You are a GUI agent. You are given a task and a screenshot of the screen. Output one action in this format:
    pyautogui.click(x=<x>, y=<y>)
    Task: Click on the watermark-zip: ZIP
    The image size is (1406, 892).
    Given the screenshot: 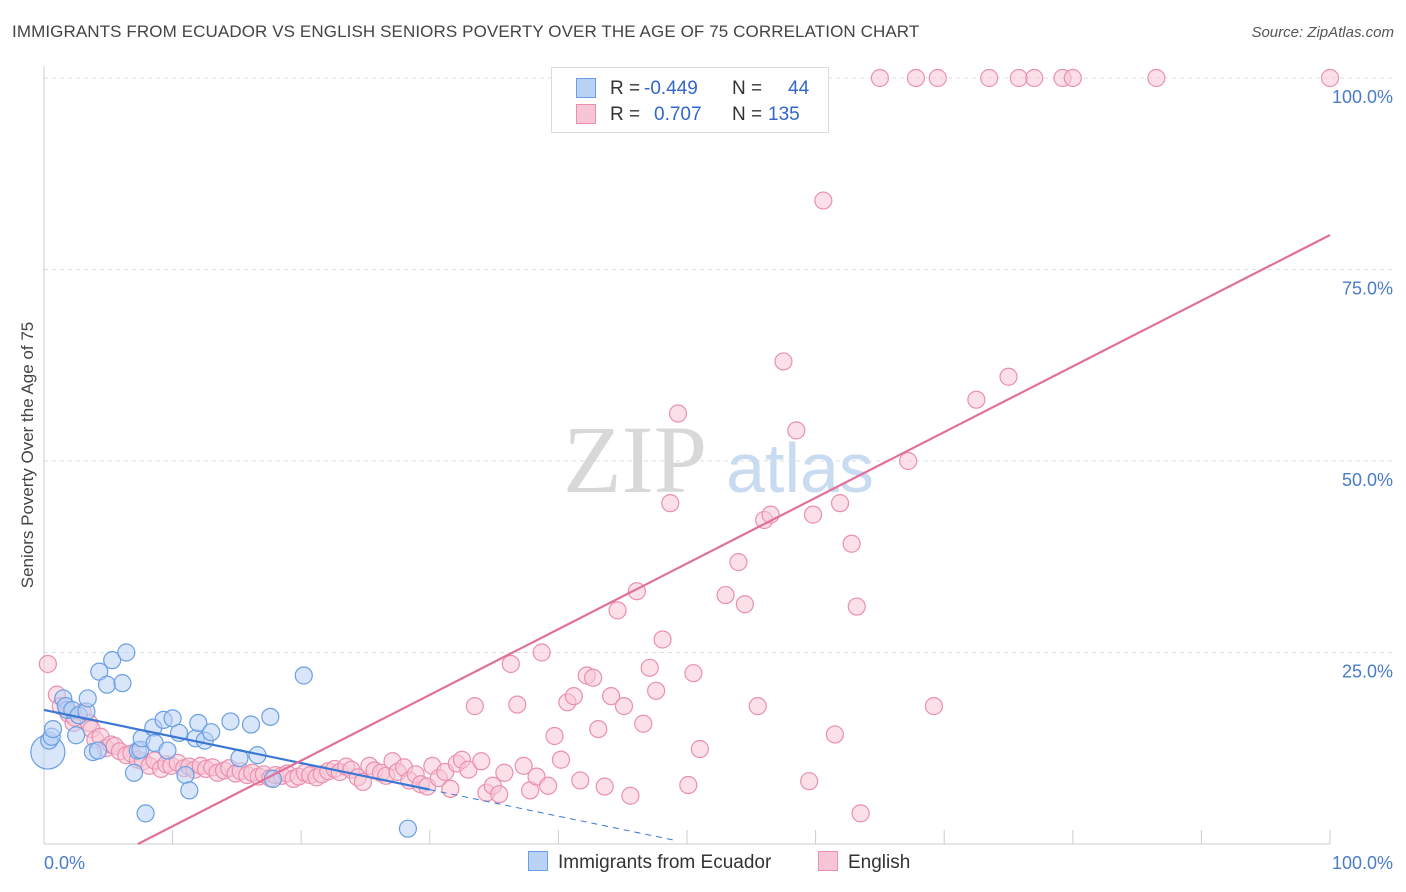 What is the action you would take?
    pyautogui.click(x=635, y=459)
    